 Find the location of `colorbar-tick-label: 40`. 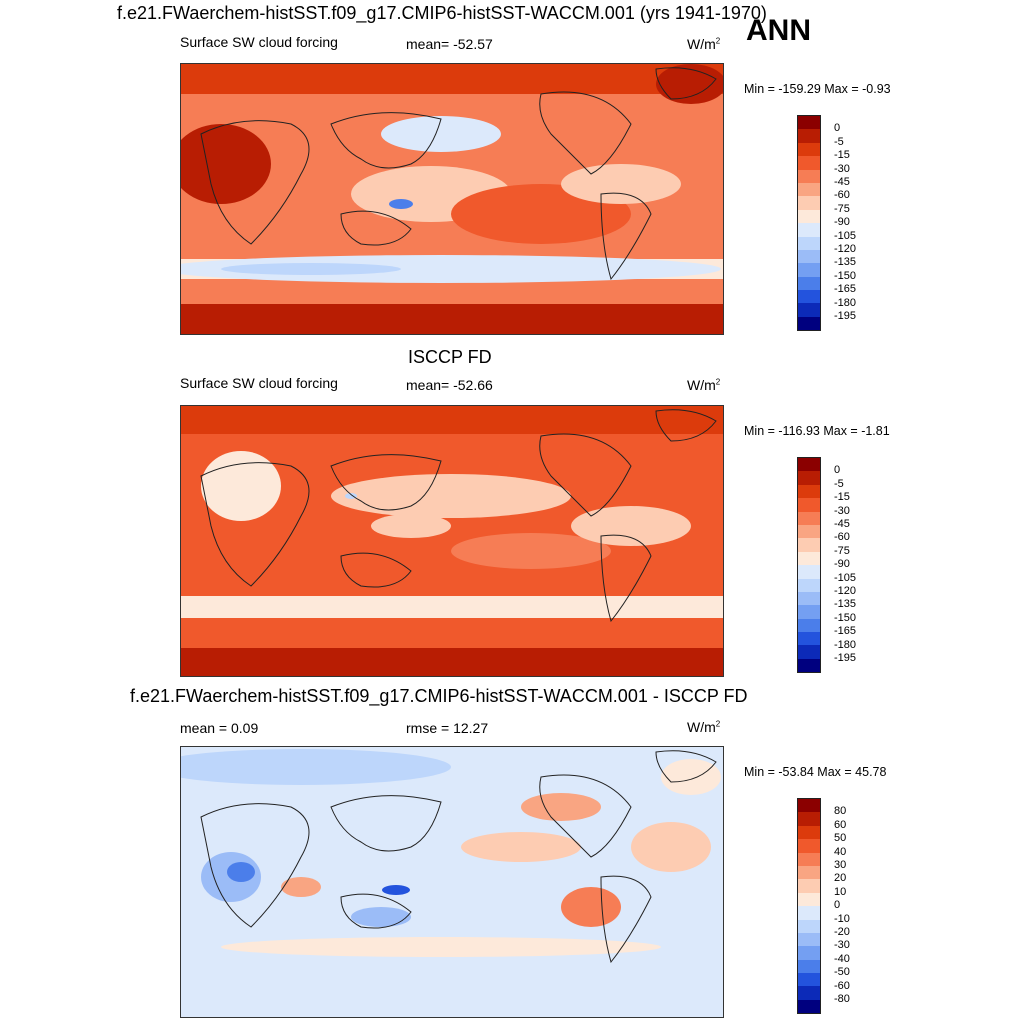

colorbar-tick-label: 40 is located at coordinates (840, 851).